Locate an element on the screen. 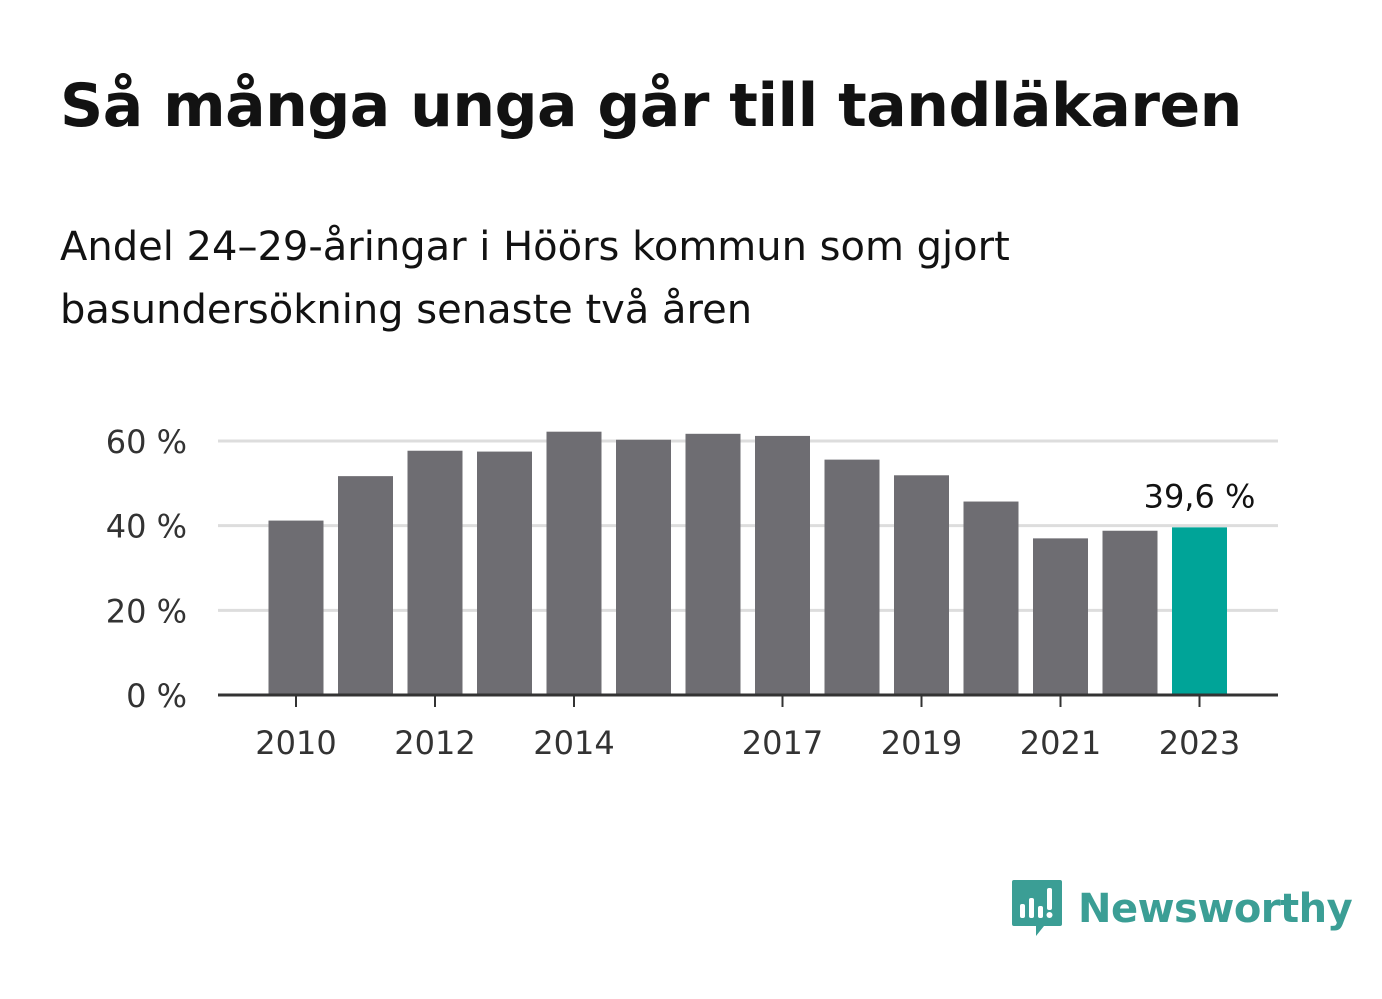  bar-2019 is located at coordinates (921, 585).